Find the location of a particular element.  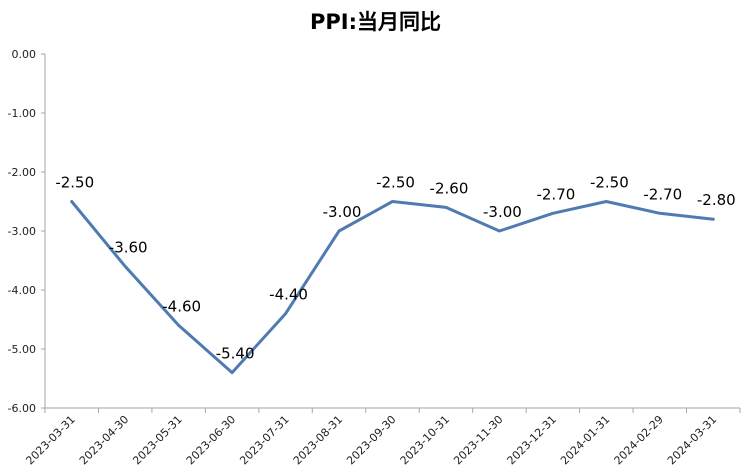

x-tick-label: 2023-07-31 is located at coordinates (264, 440).